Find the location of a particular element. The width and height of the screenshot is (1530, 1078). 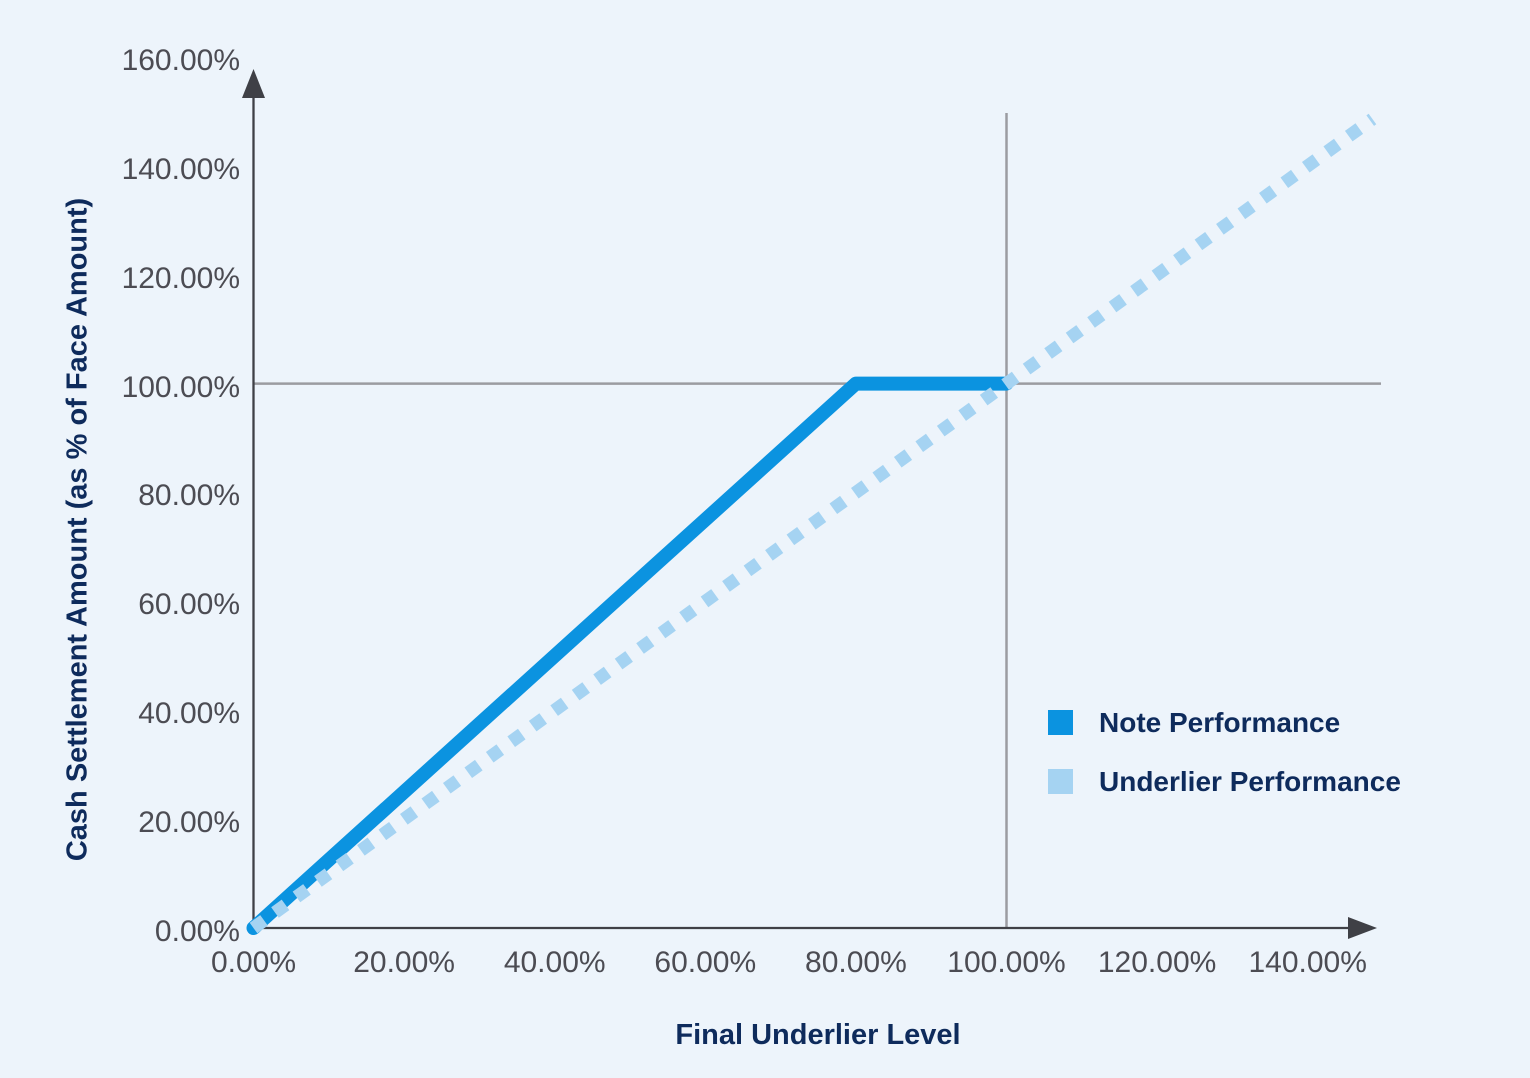

x-axis-arrow-icon is located at coordinates (1362, 928).